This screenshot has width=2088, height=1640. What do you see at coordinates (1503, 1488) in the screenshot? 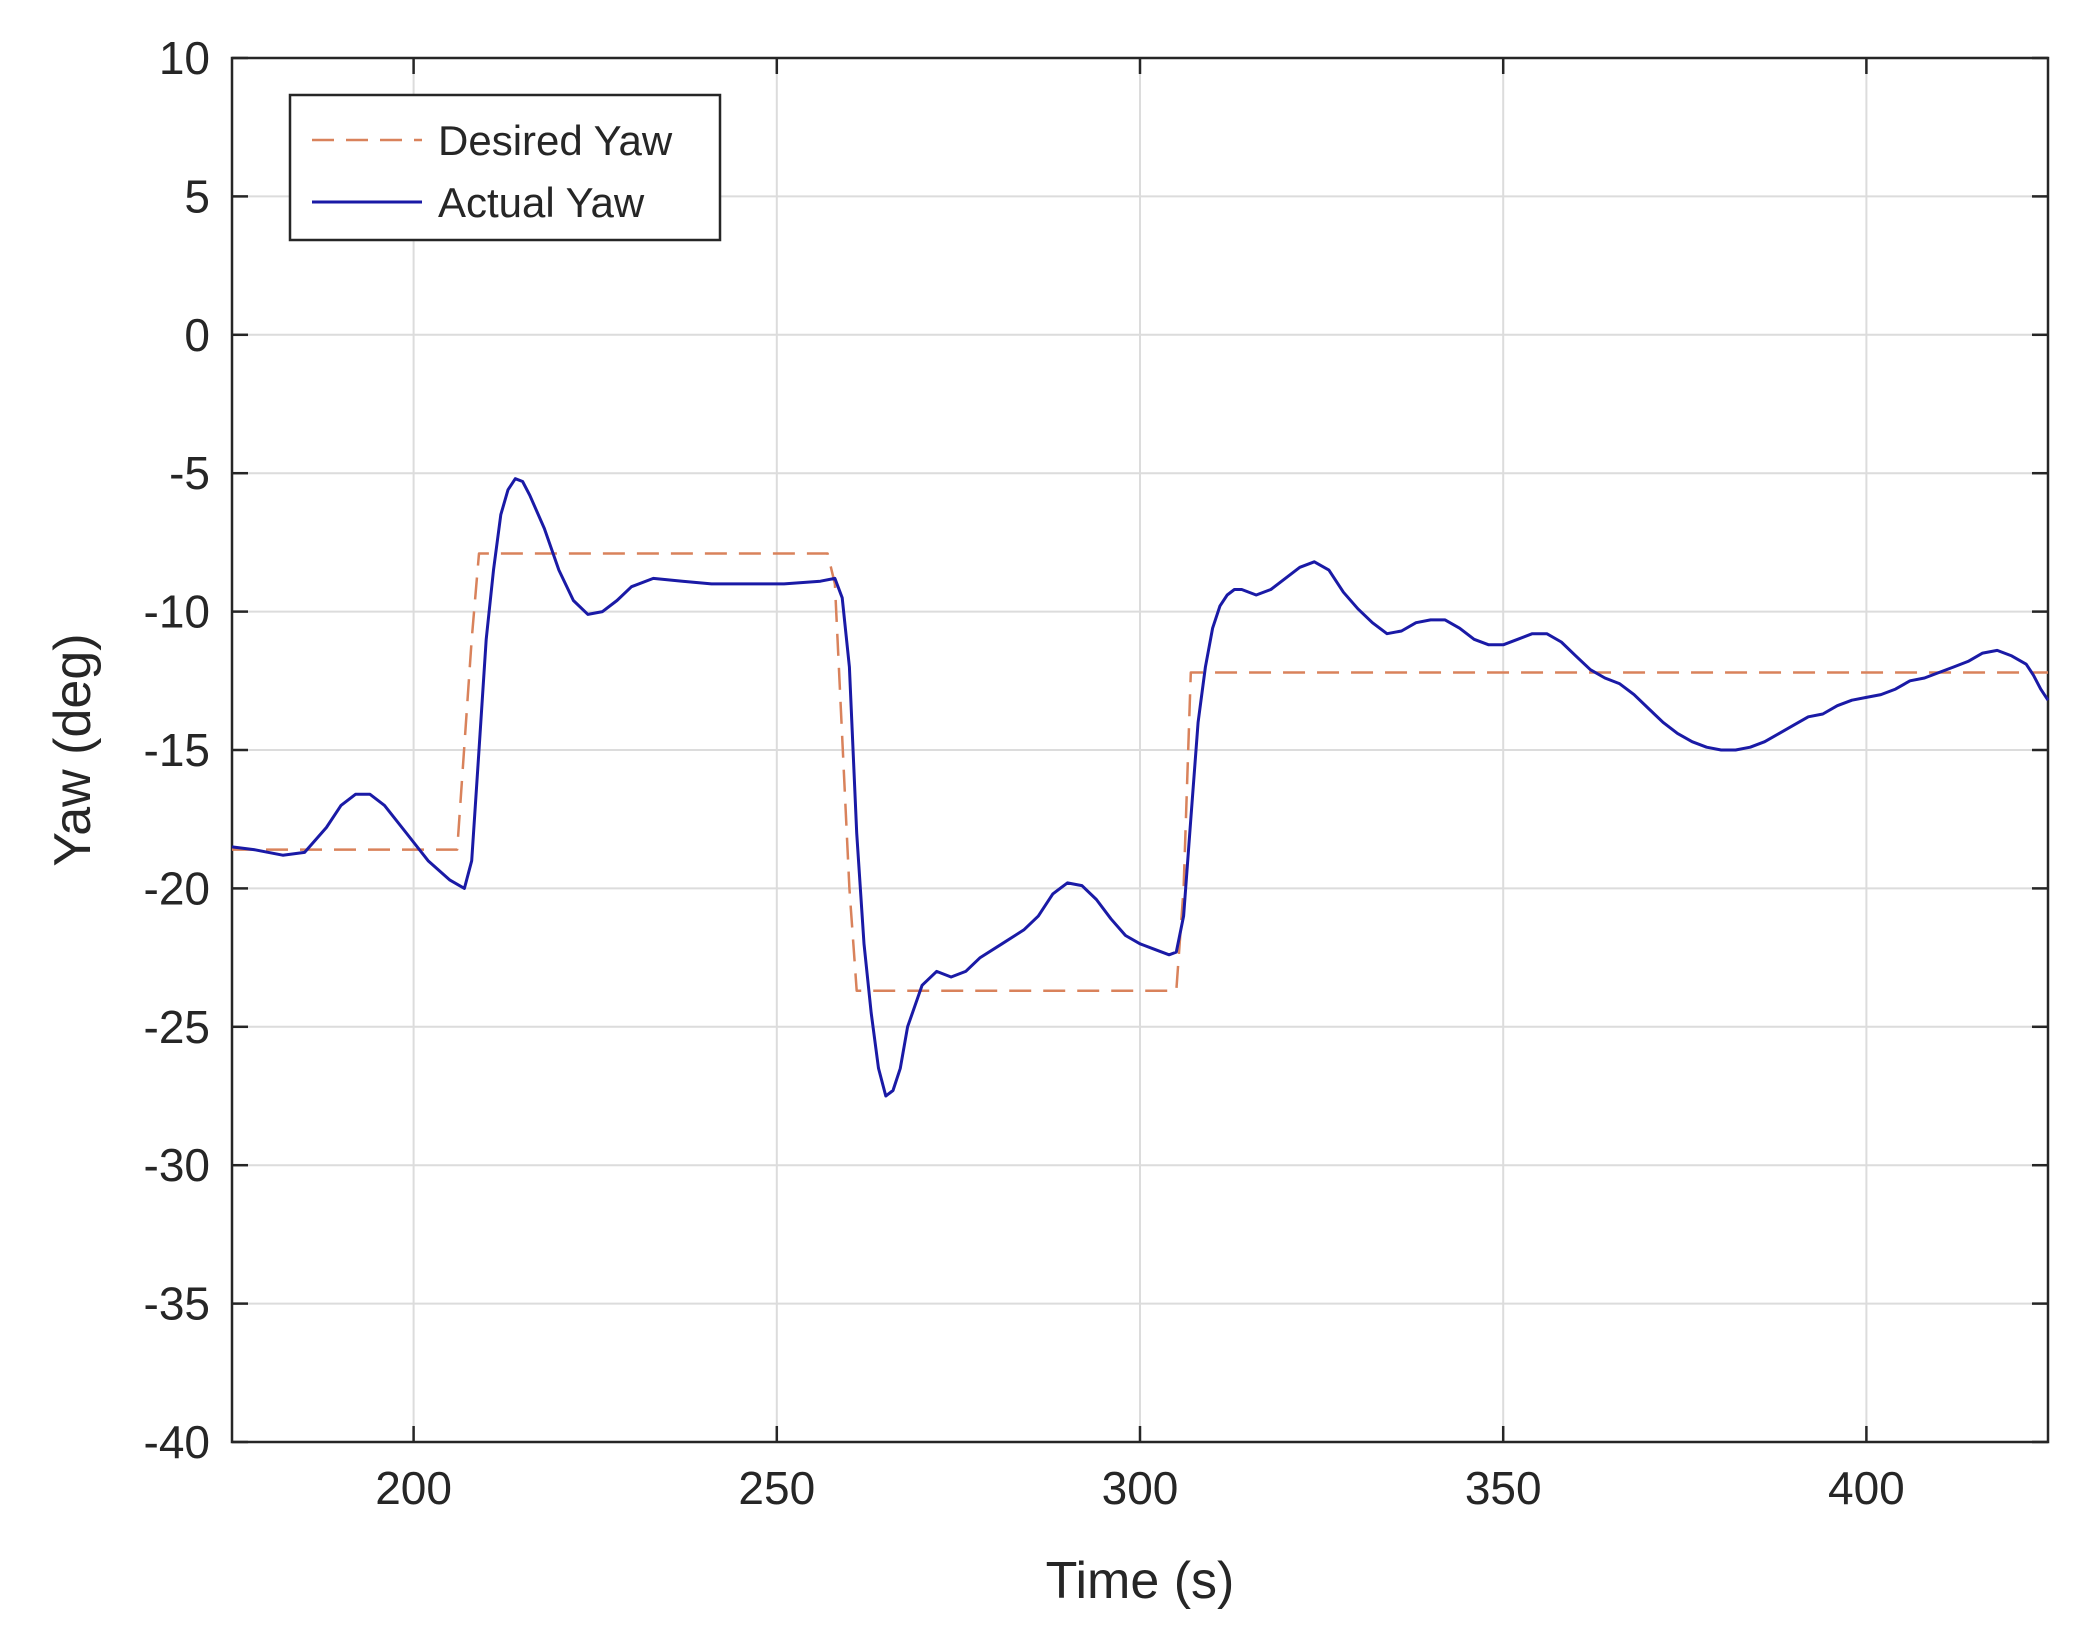
I see `x-tick-label: 350` at bounding box center [1503, 1488].